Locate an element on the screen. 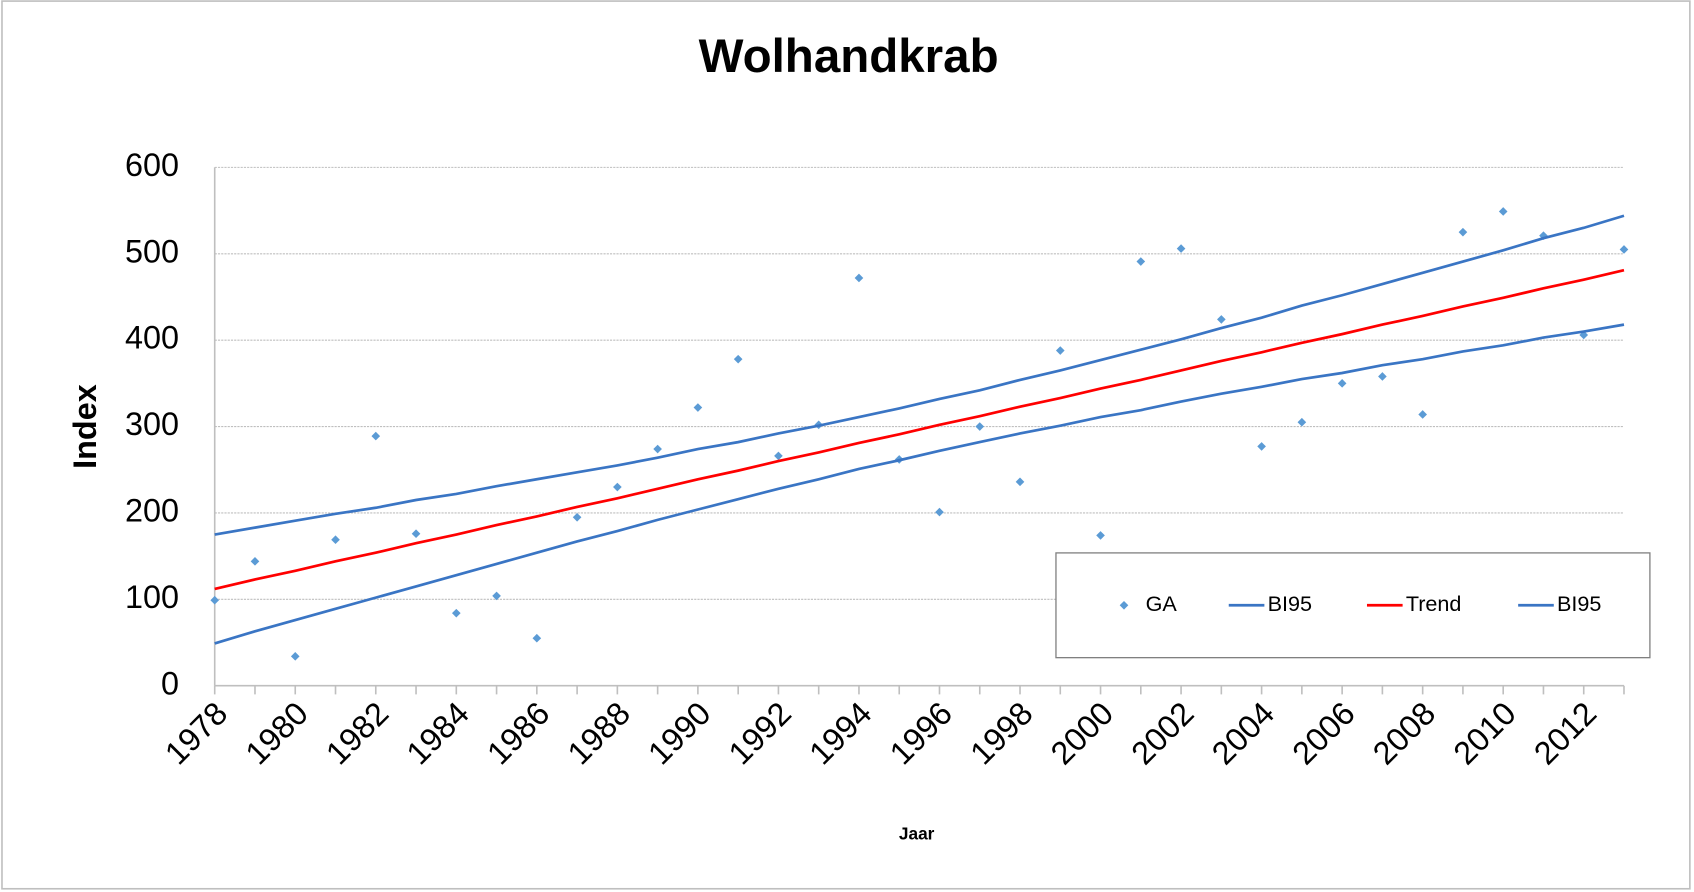 The height and width of the screenshot is (892, 1694). y-tick-label: 200 is located at coordinates (152, 511).